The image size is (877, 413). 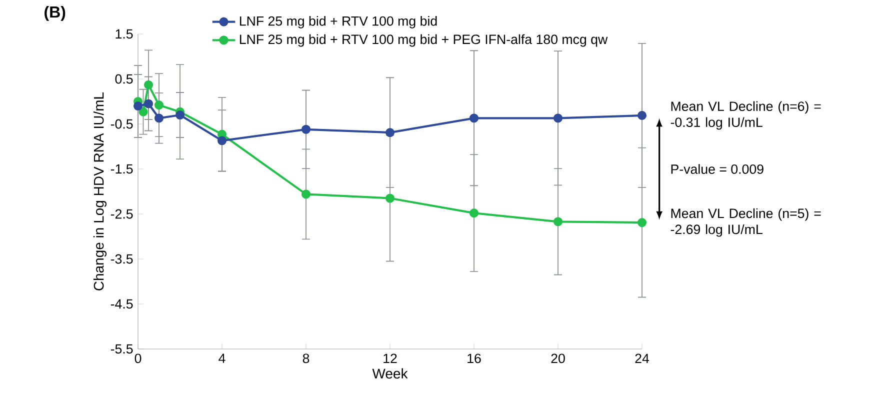 I want to click on legend-label: LNF 25 mg bid + RTV 100 mg bid, so click(x=338, y=22).